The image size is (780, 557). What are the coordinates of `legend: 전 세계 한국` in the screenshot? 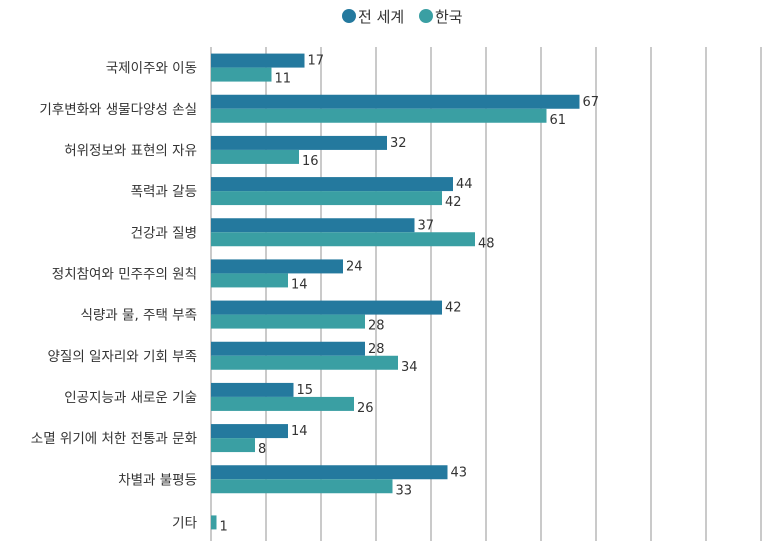 It's located at (402, 17).